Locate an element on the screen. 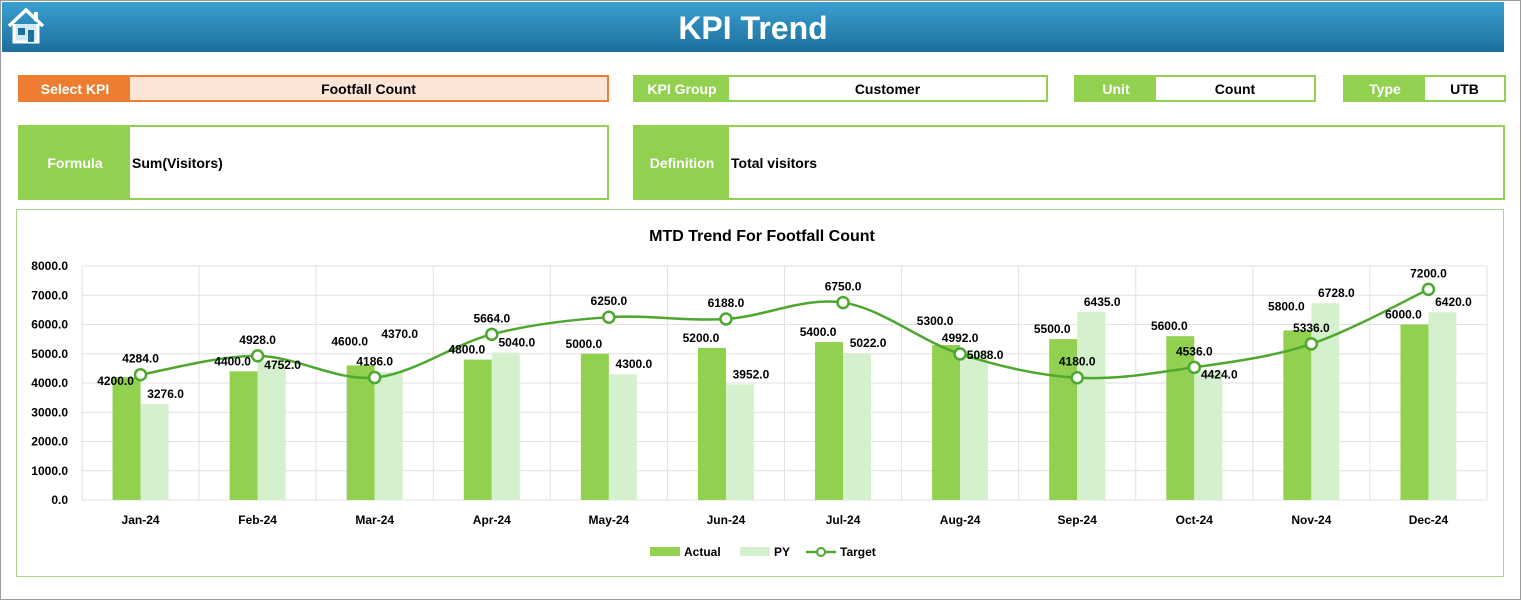  x-tick-label: Apr-24 is located at coordinates (492, 520).